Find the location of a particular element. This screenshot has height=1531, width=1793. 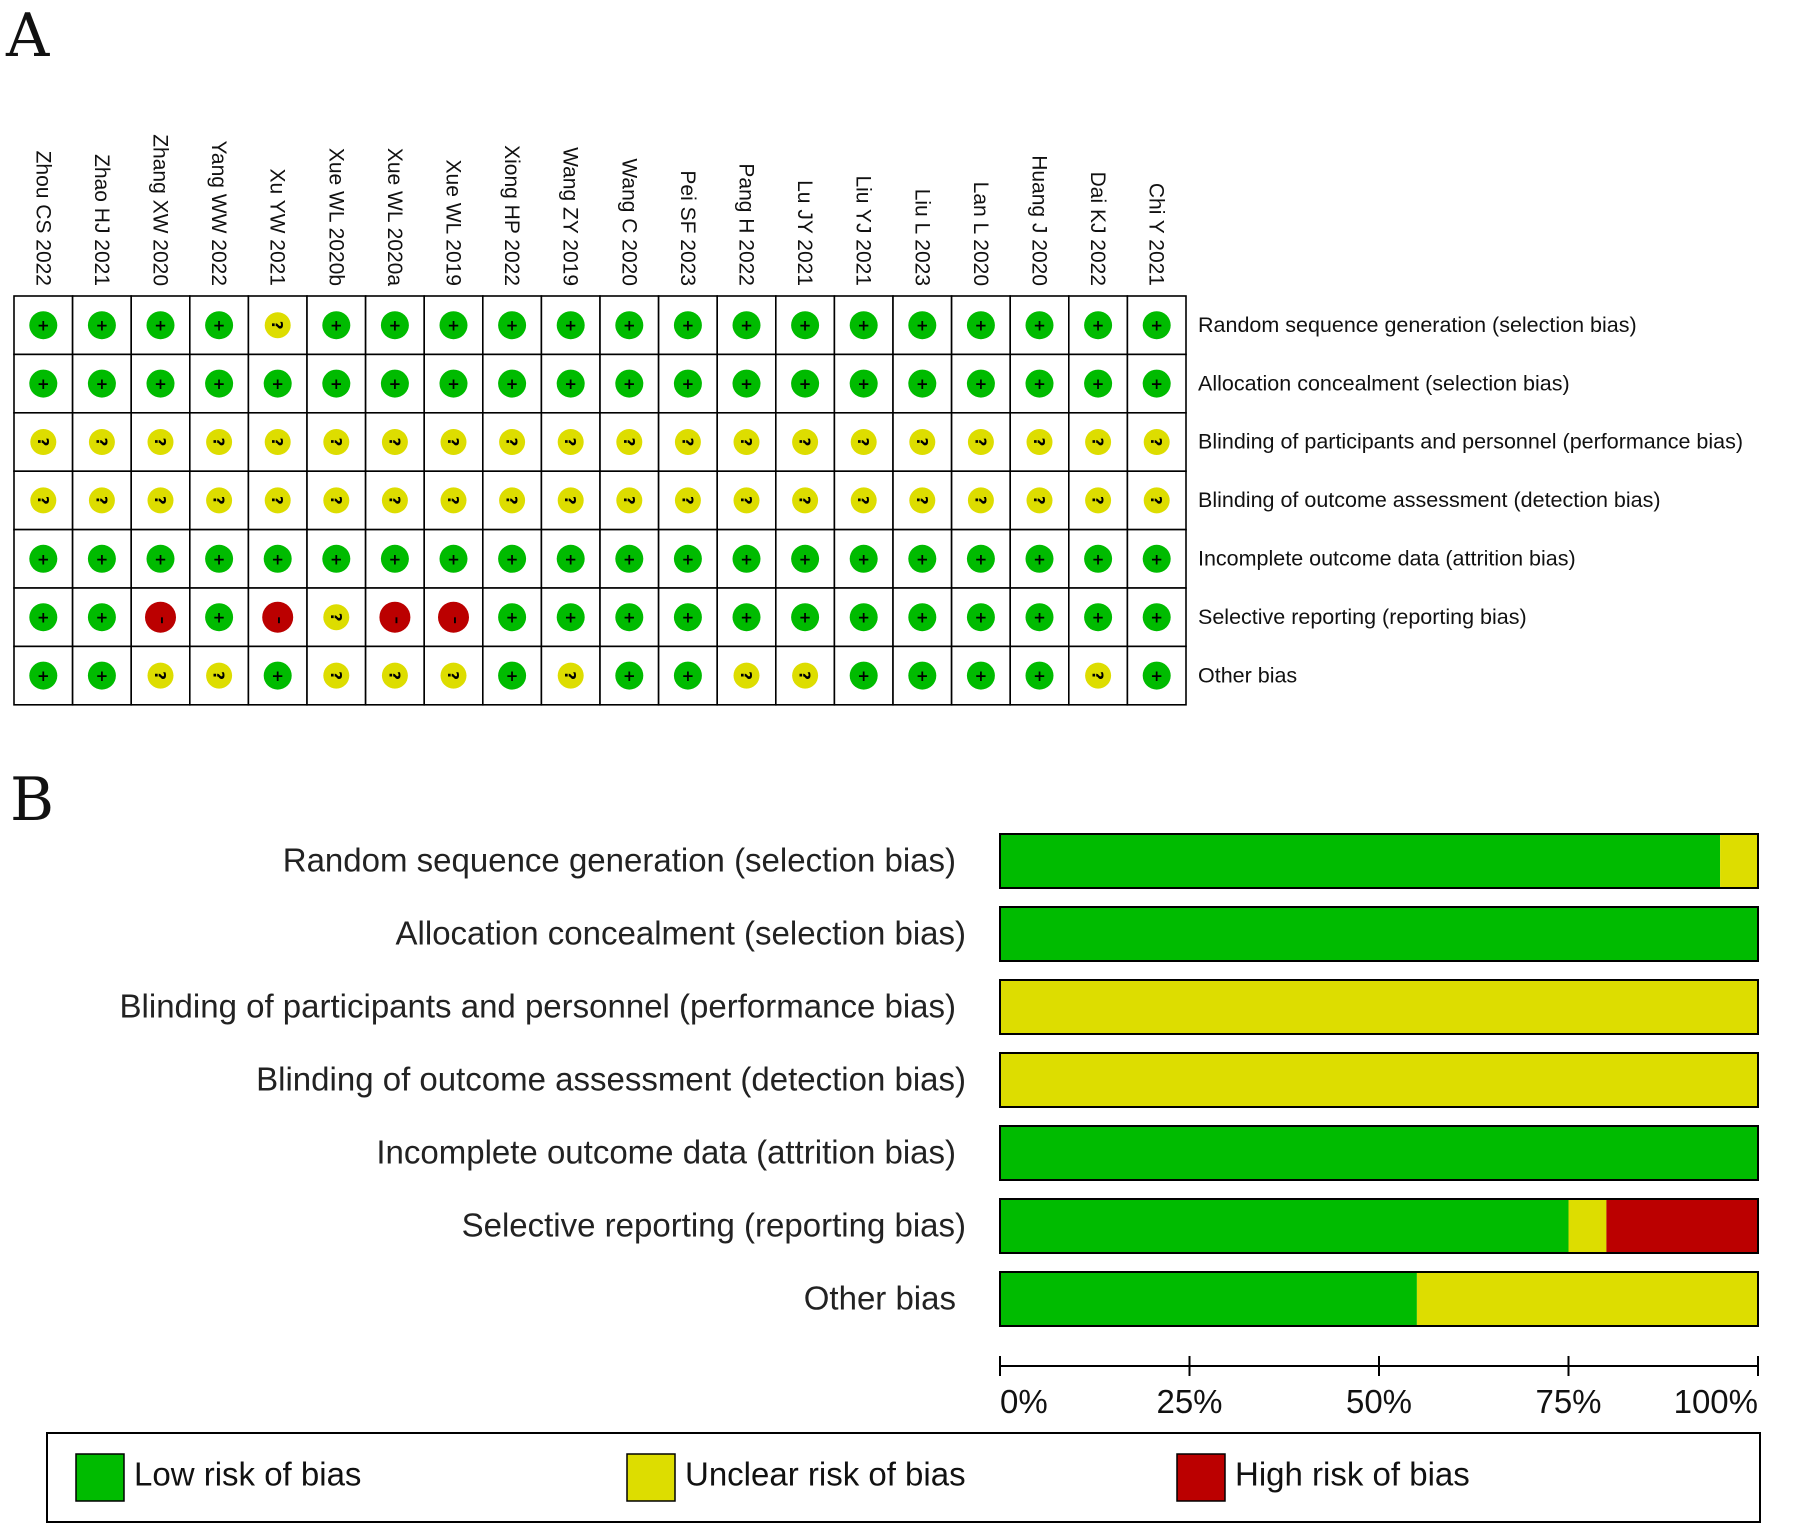

study-label: Liu L 2023 is located at coordinates (921, 237).